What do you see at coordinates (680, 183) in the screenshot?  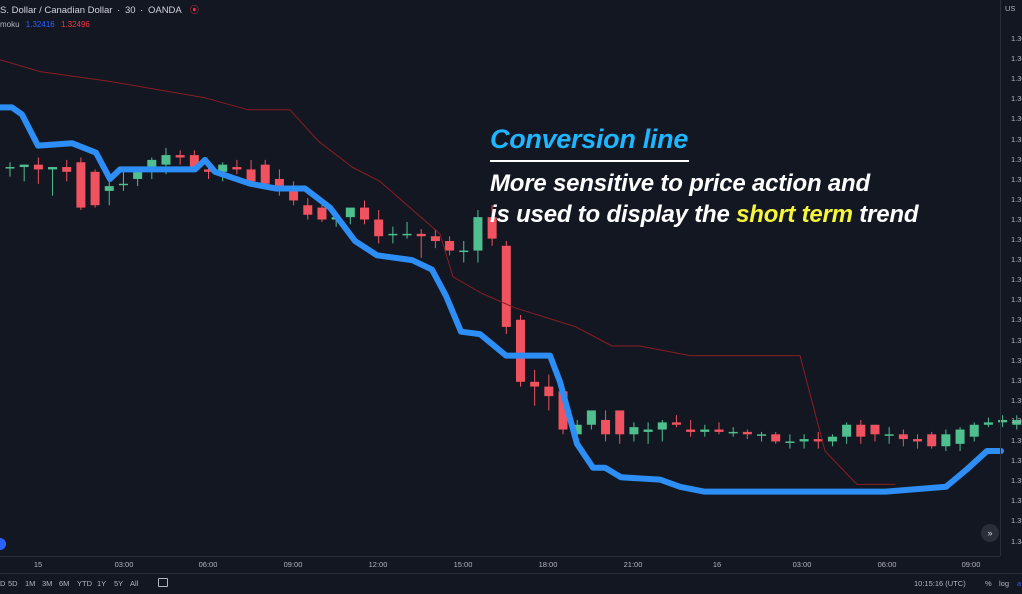 I see `annotation-line-1: More sensitive to price action and` at bounding box center [680, 183].